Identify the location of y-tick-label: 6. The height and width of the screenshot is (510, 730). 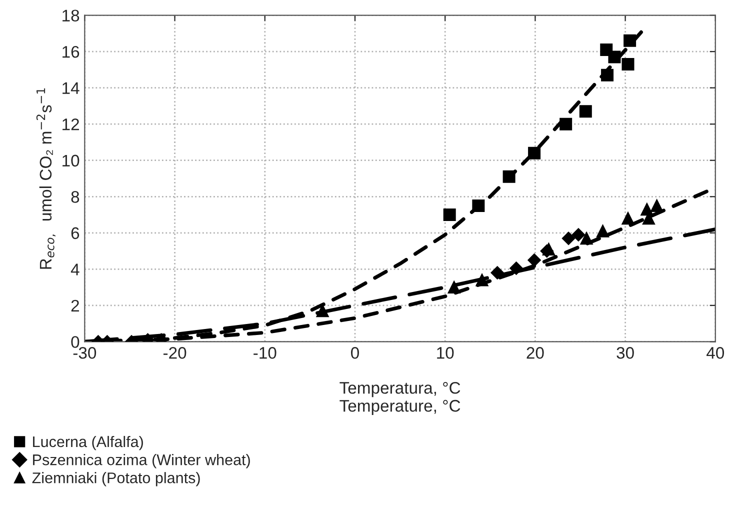
(75, 233).